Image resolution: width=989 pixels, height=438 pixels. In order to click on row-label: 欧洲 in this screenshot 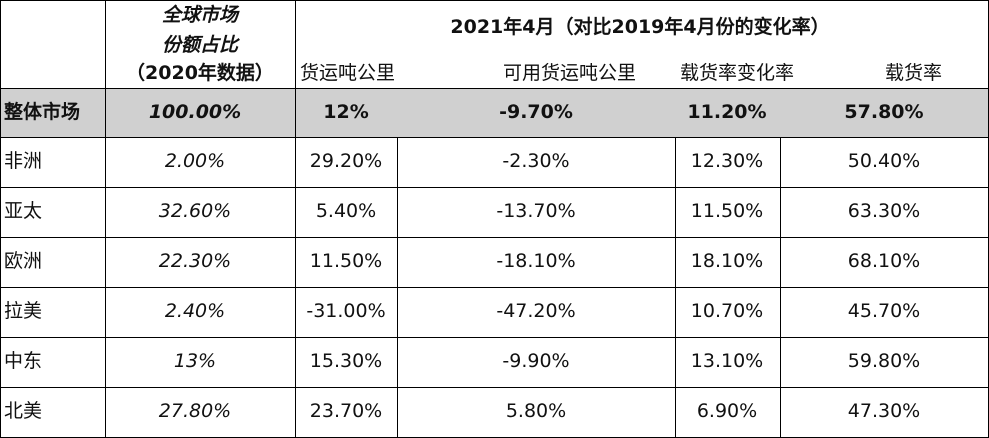, I will do `click(23, 261)`.